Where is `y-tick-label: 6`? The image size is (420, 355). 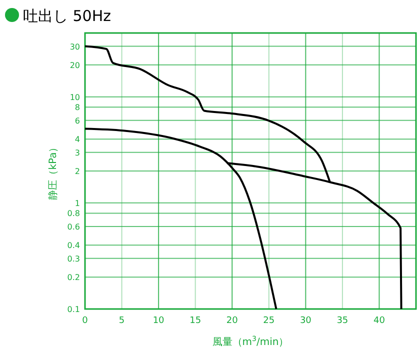
y-tick-label: 6 is located at coordinates (77, 121).